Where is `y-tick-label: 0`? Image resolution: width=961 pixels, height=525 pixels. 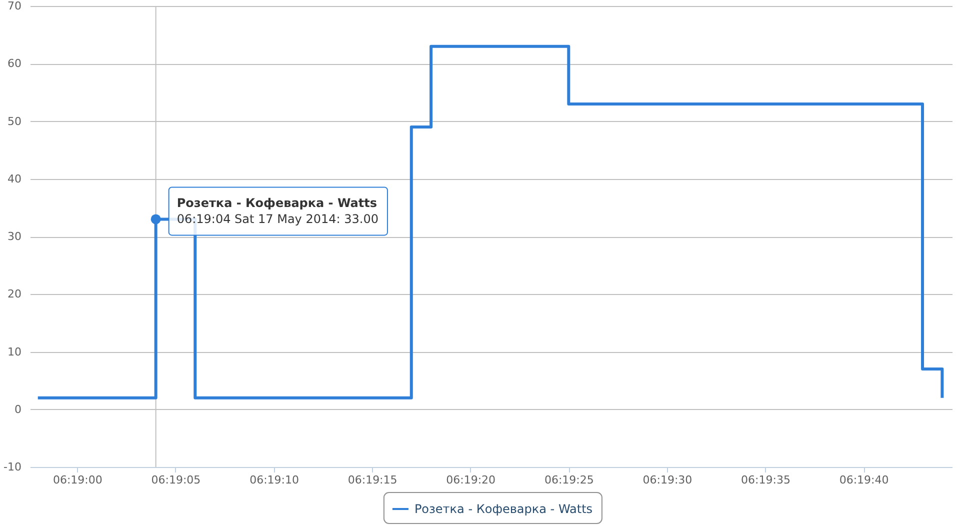 y-tick-label: 0 is located at coordinates (18, 409).